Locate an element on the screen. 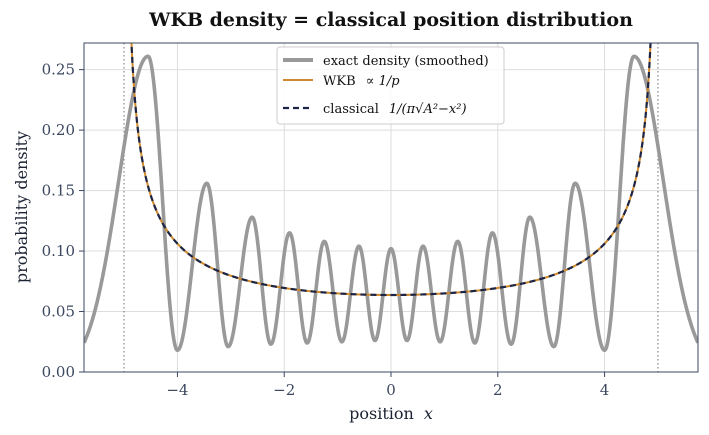 The image size is (709, 435). x-axis-label-text: position is located at coordinates (381, 413).